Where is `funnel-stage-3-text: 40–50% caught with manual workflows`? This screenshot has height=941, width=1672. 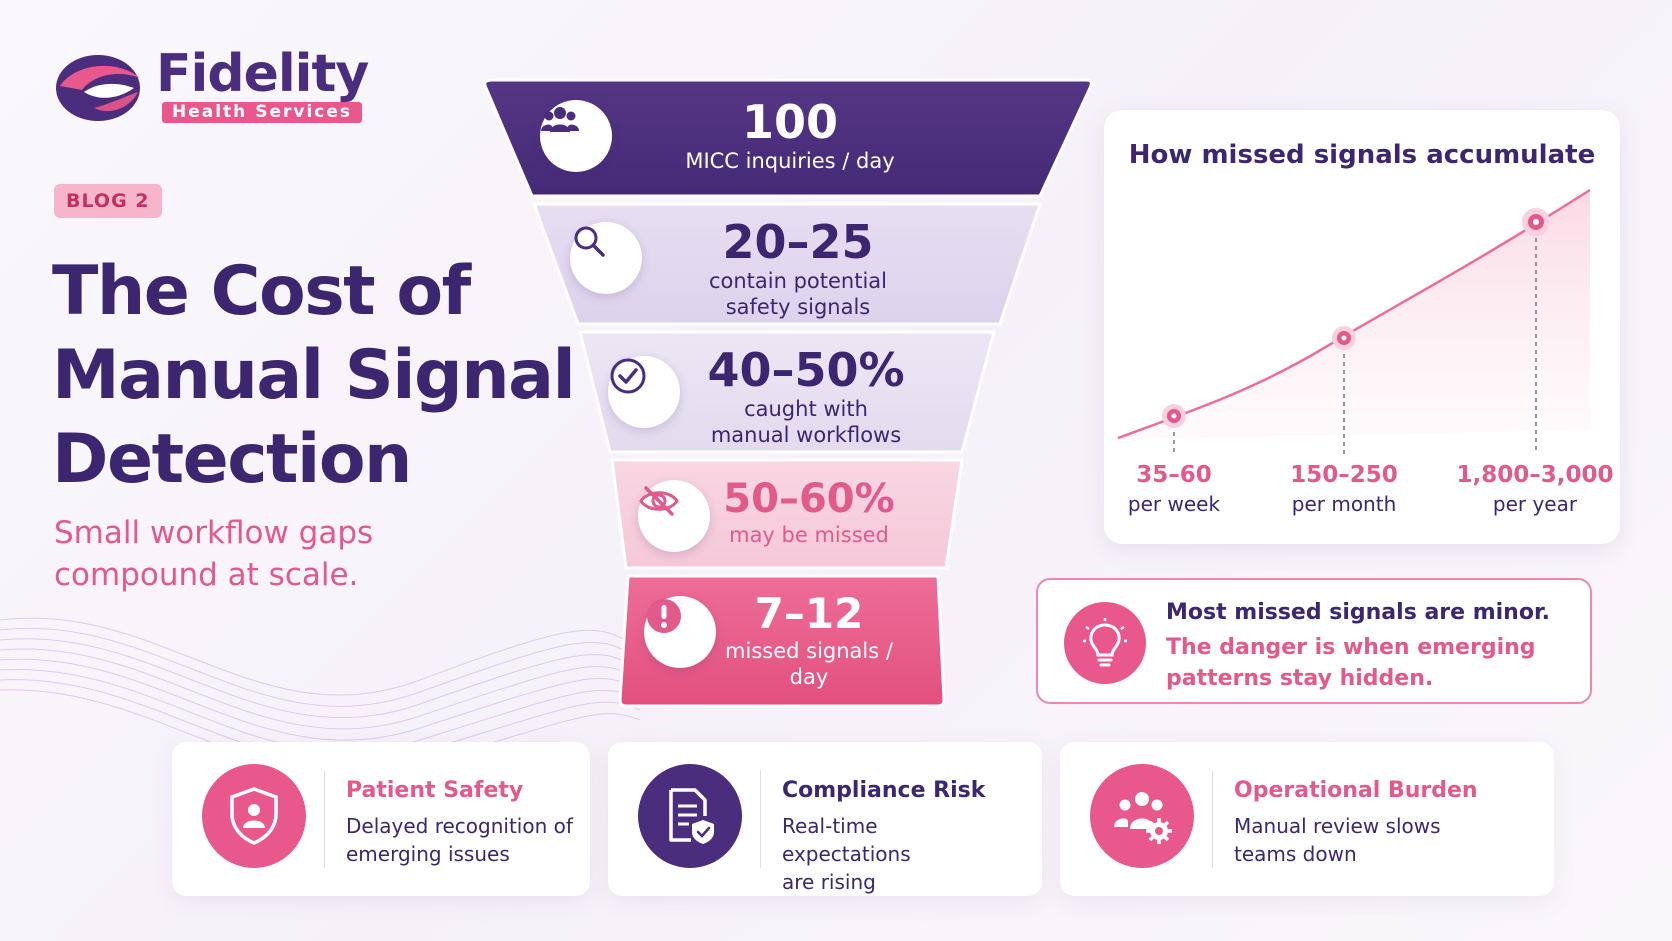
funnel-stage-3-text: 40–50% caught with manual workflows is located at coordinates (806, 396).